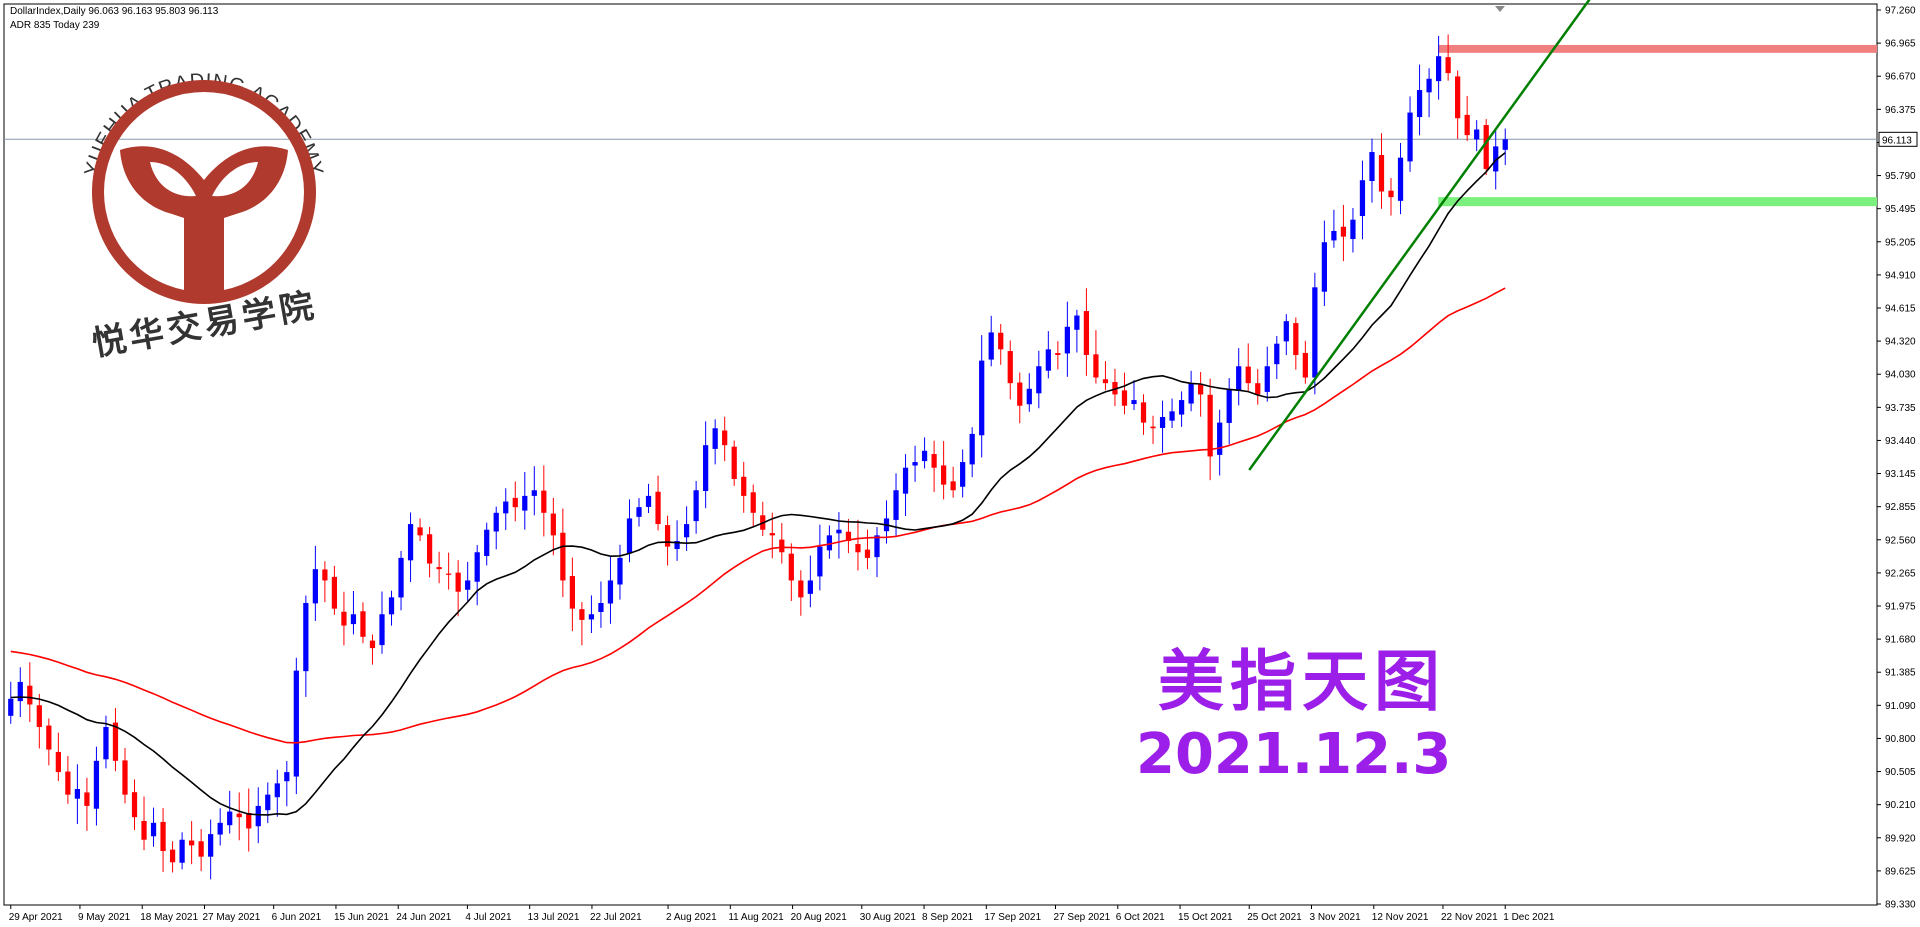 This screenshot has height=927, width=1920. What do you see at coordinates (1900, 540) in the screenshot?
I see `y-tick-label: 92.560` at bounding box center [1900, 540].